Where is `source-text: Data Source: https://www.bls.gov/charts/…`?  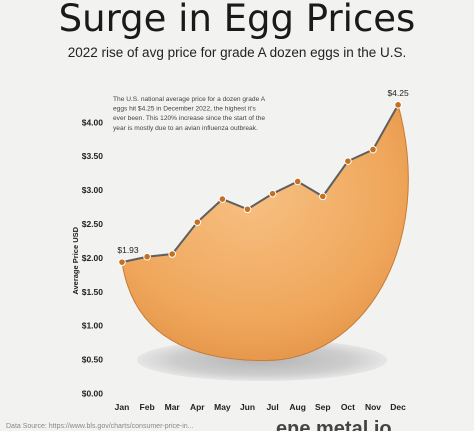
source-text: Data Source: https://www.bls.gov/charts/… is located at coordinates (100, 426).